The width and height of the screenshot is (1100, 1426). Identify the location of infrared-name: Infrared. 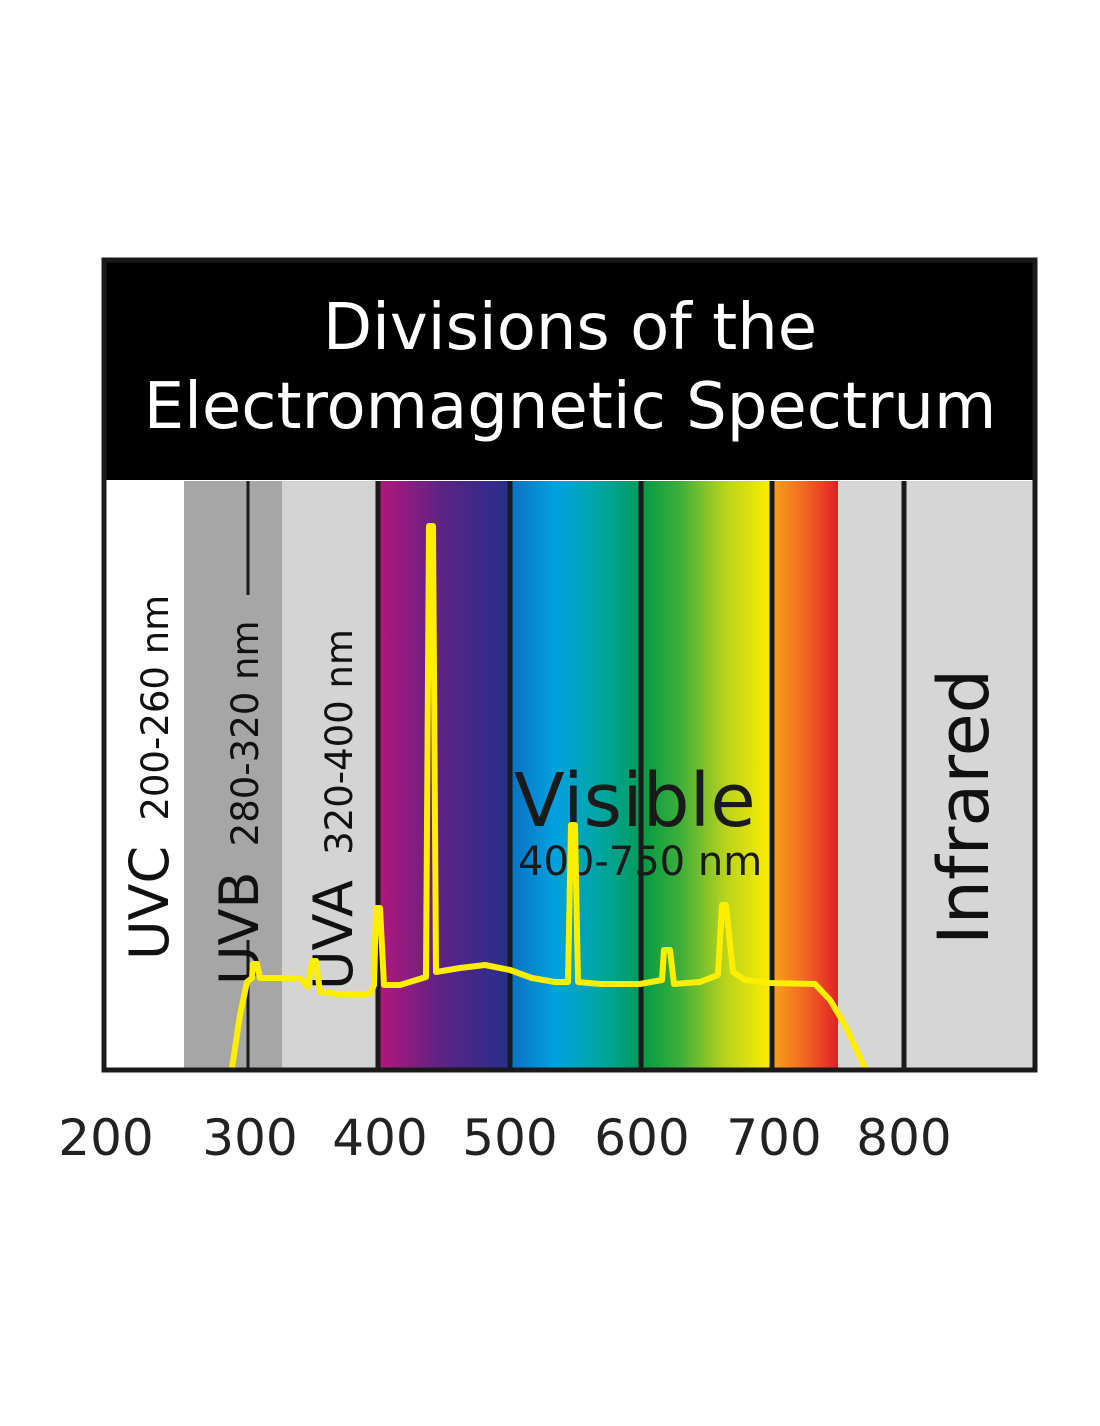
(964, 807).